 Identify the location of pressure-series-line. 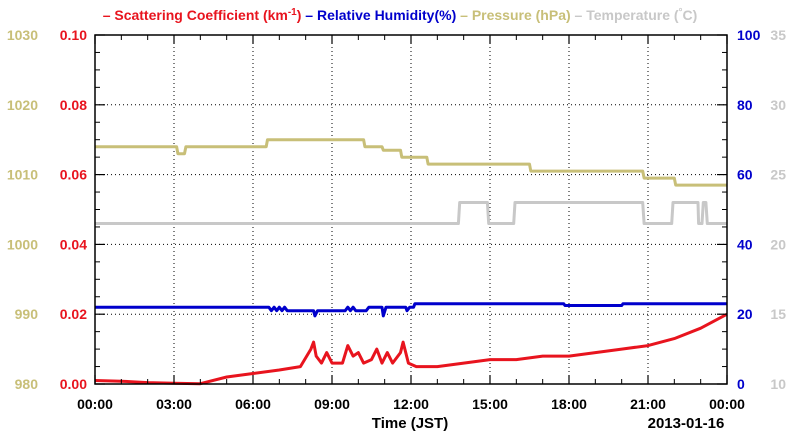
(411, 162).